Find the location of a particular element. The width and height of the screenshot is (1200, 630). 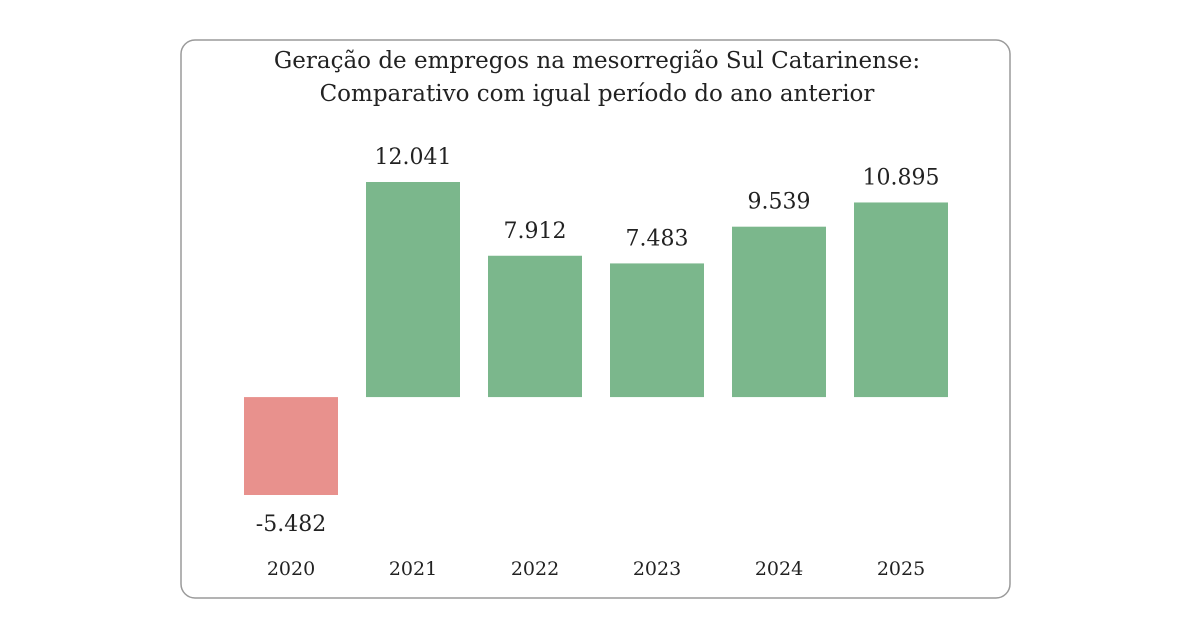

x-tick-label: 2023 is located at coordinates (657, 569).